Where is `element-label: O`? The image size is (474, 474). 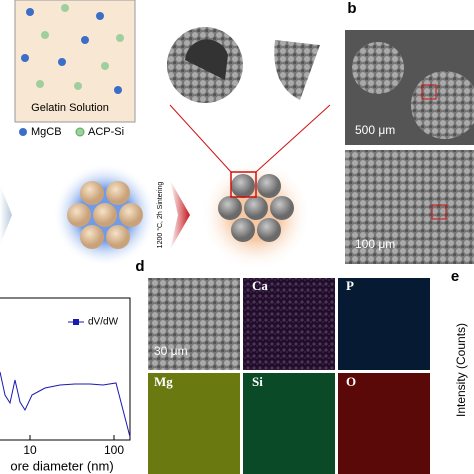
element-label: O is located at coordinates (351, 381).